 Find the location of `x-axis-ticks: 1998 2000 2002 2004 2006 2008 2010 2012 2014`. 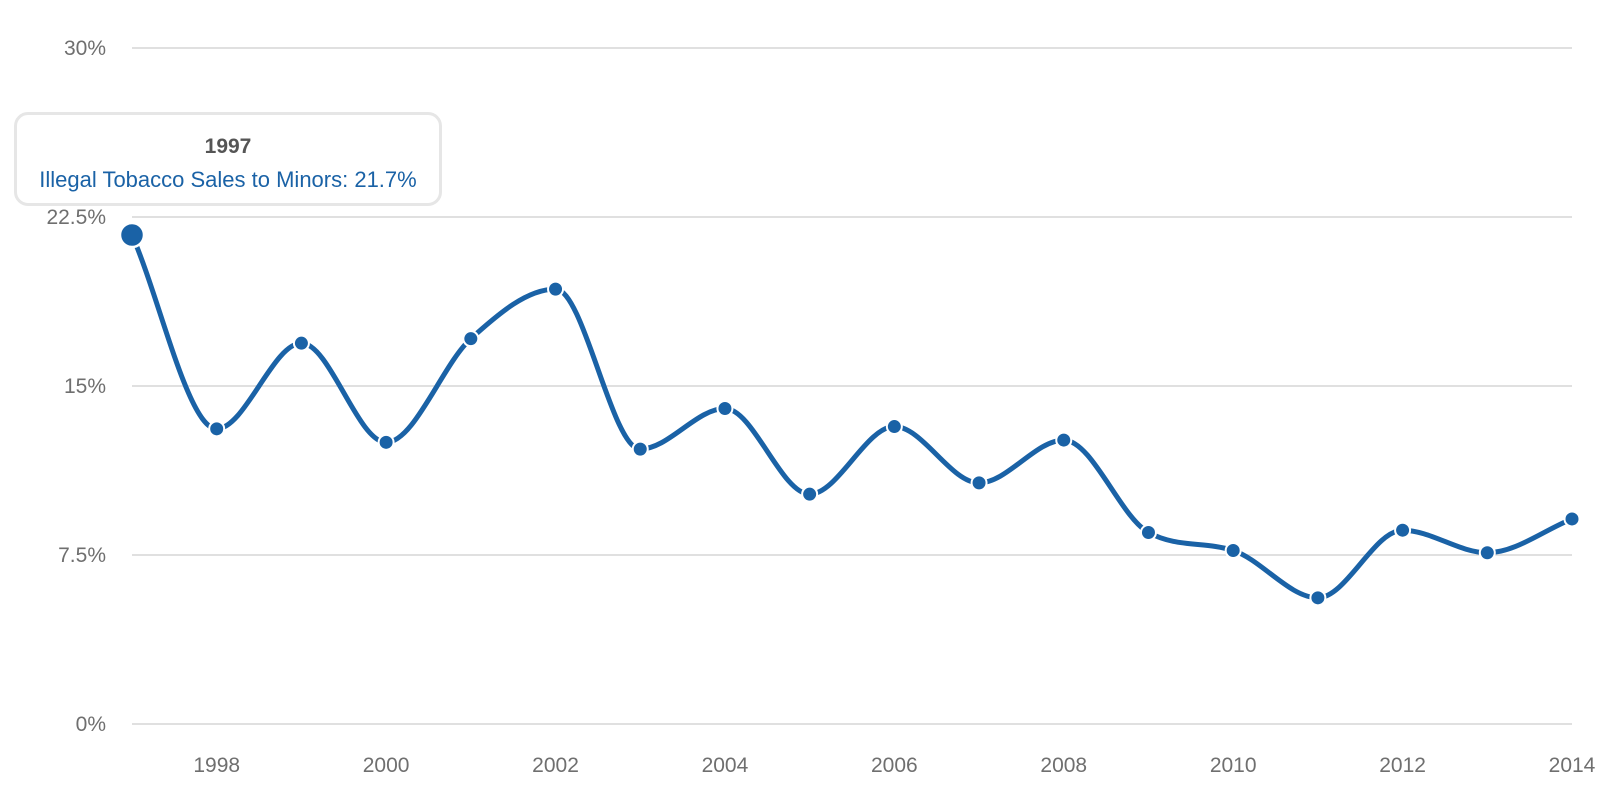

x-axis-ticks: 1998 2000 2002 2004 2006 2008 2010 2012 2014 is located at coordinates (894, 765).